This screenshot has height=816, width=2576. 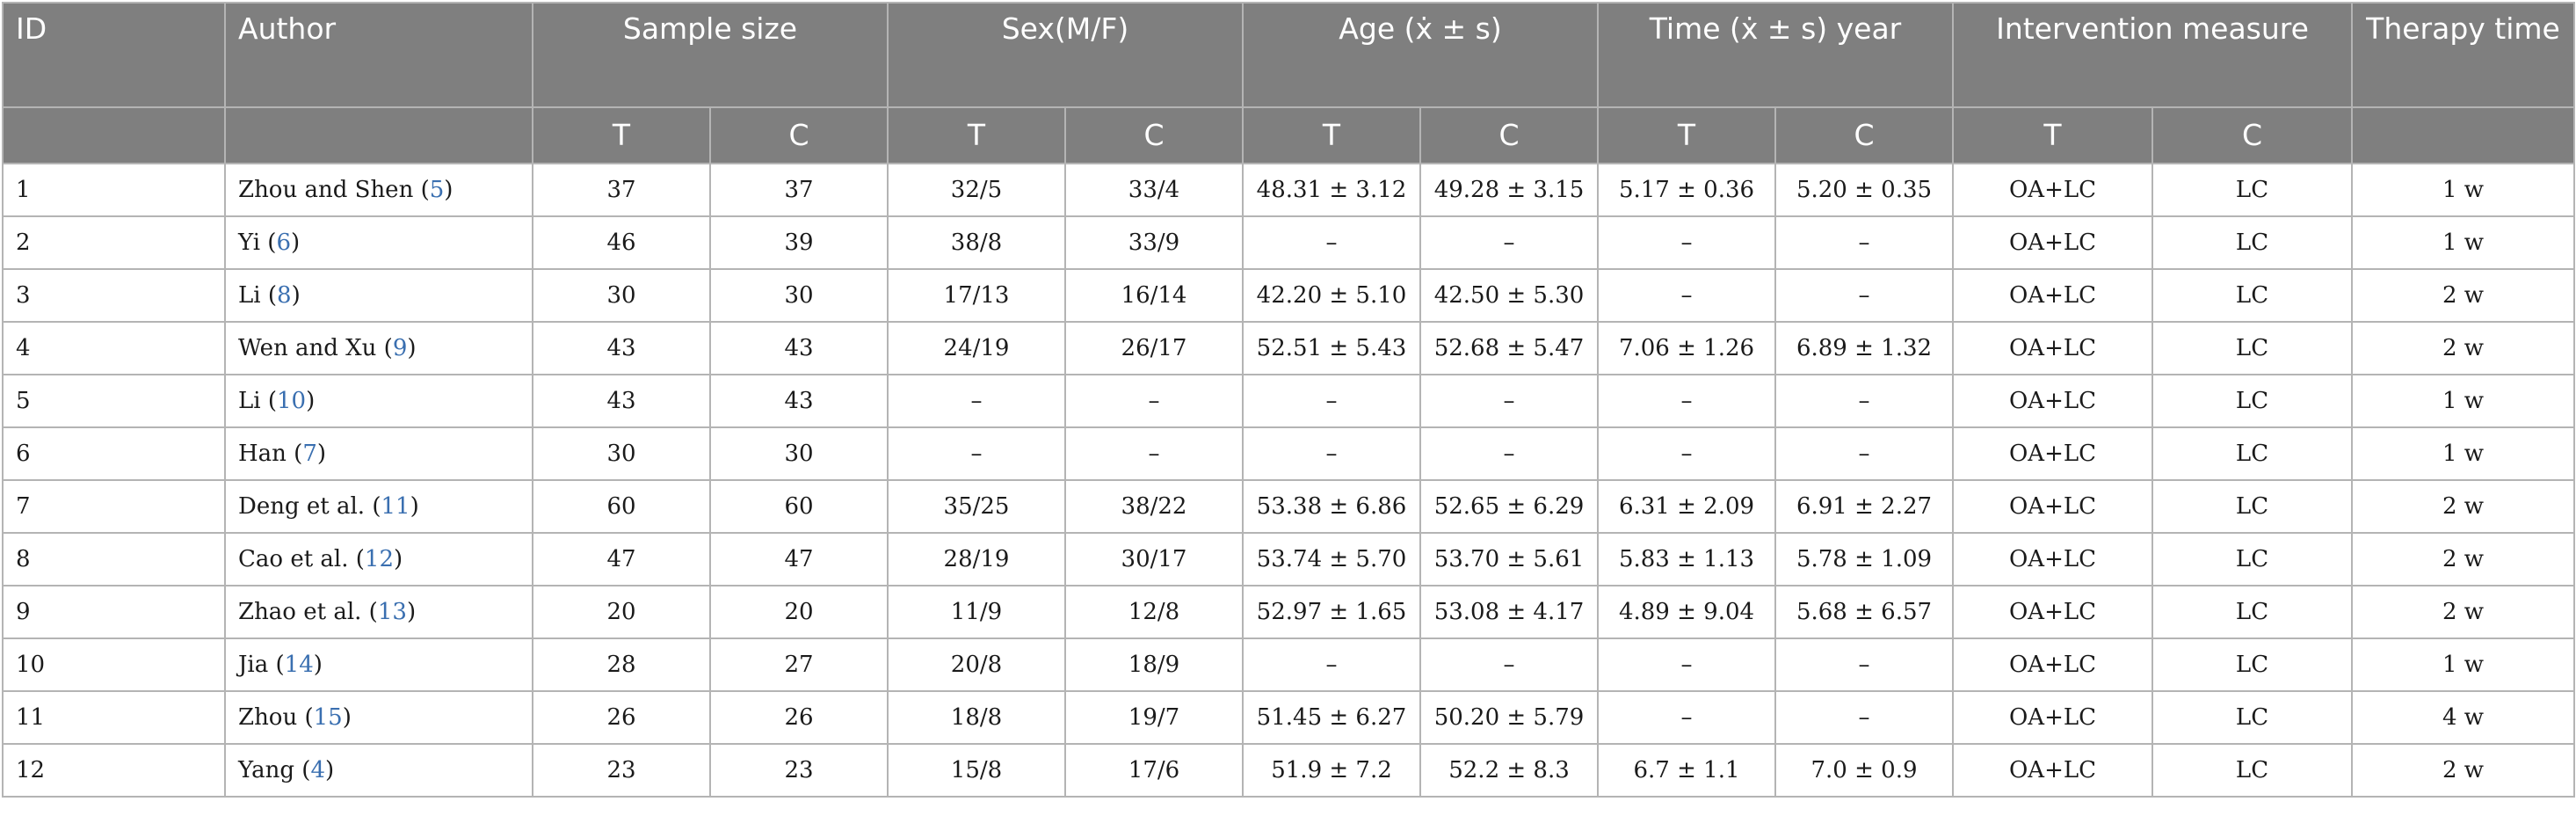 I want to click on reference-link: 11, so click(x=395, y=506).